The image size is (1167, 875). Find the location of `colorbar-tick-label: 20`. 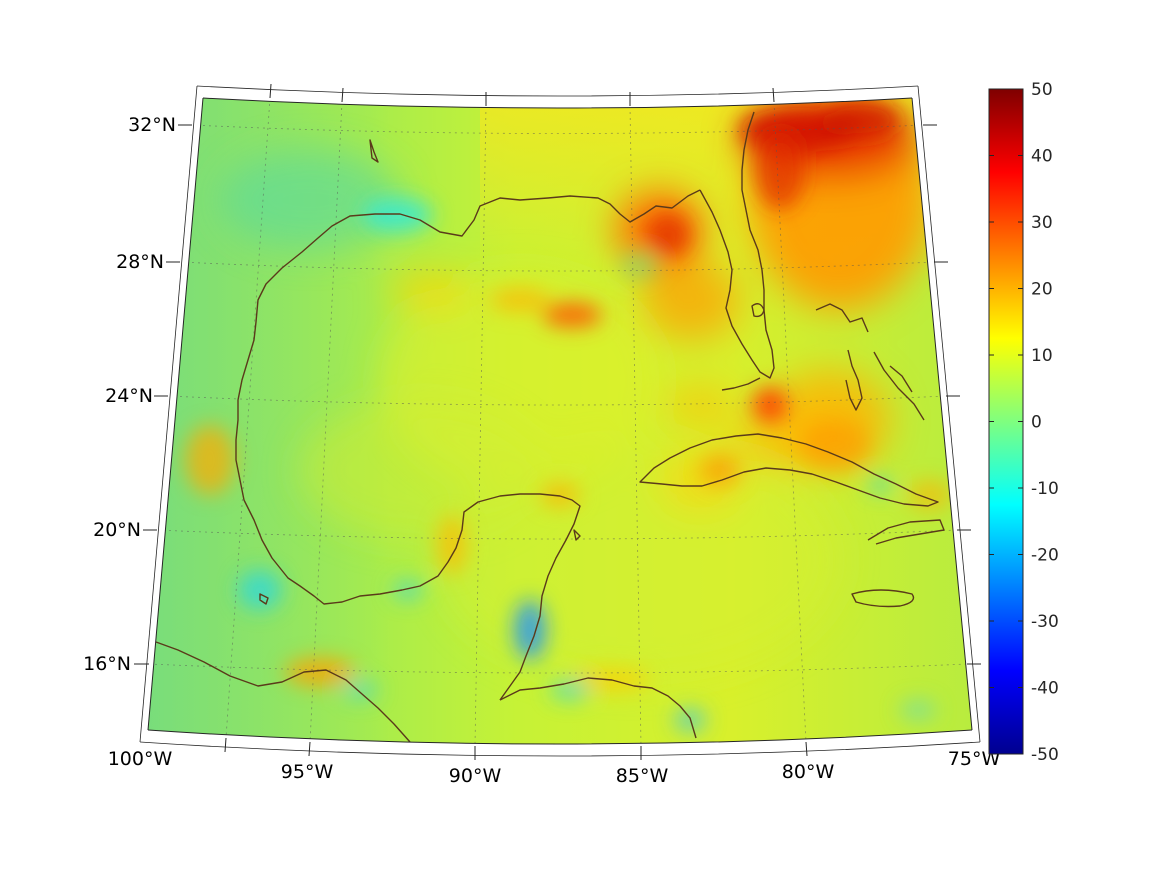

colorbar-tick-label: 20 is located at coordinates (1042, 290).